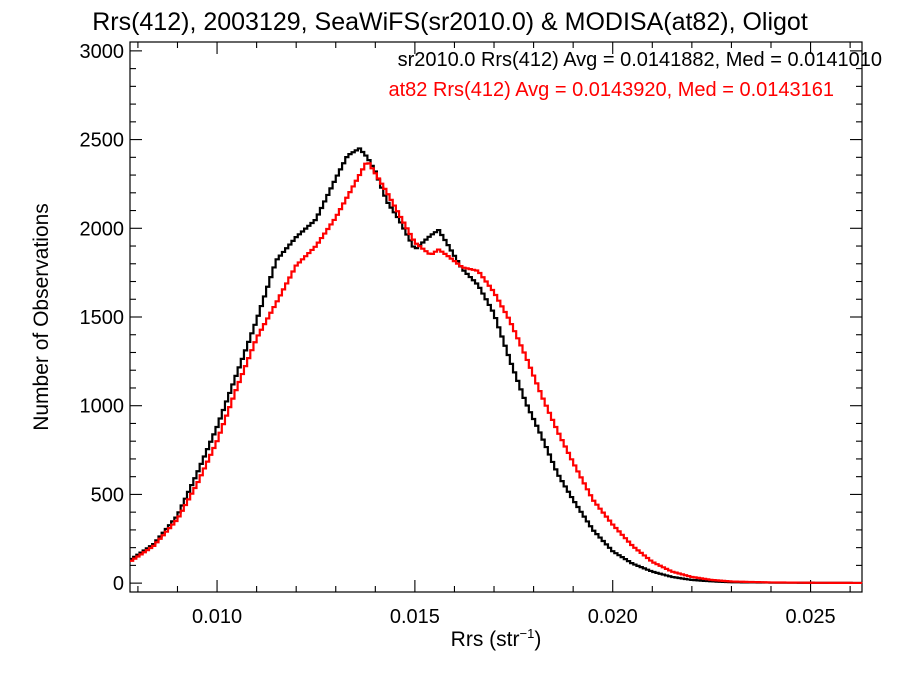 This screenshot has height=675, width=900. Describe the element at coordinates (118, 584) in the screenshot. I see `y-tick-label: 0` at that location.